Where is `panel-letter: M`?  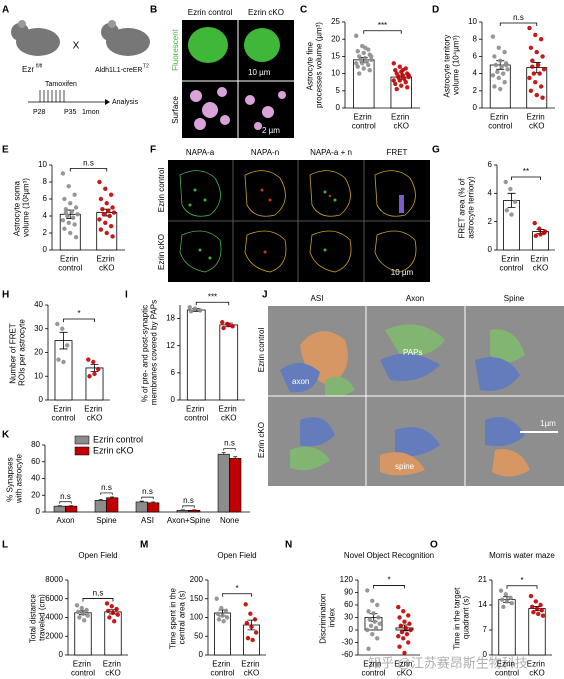 panel-letter: M is located at coordinates (144, 545).